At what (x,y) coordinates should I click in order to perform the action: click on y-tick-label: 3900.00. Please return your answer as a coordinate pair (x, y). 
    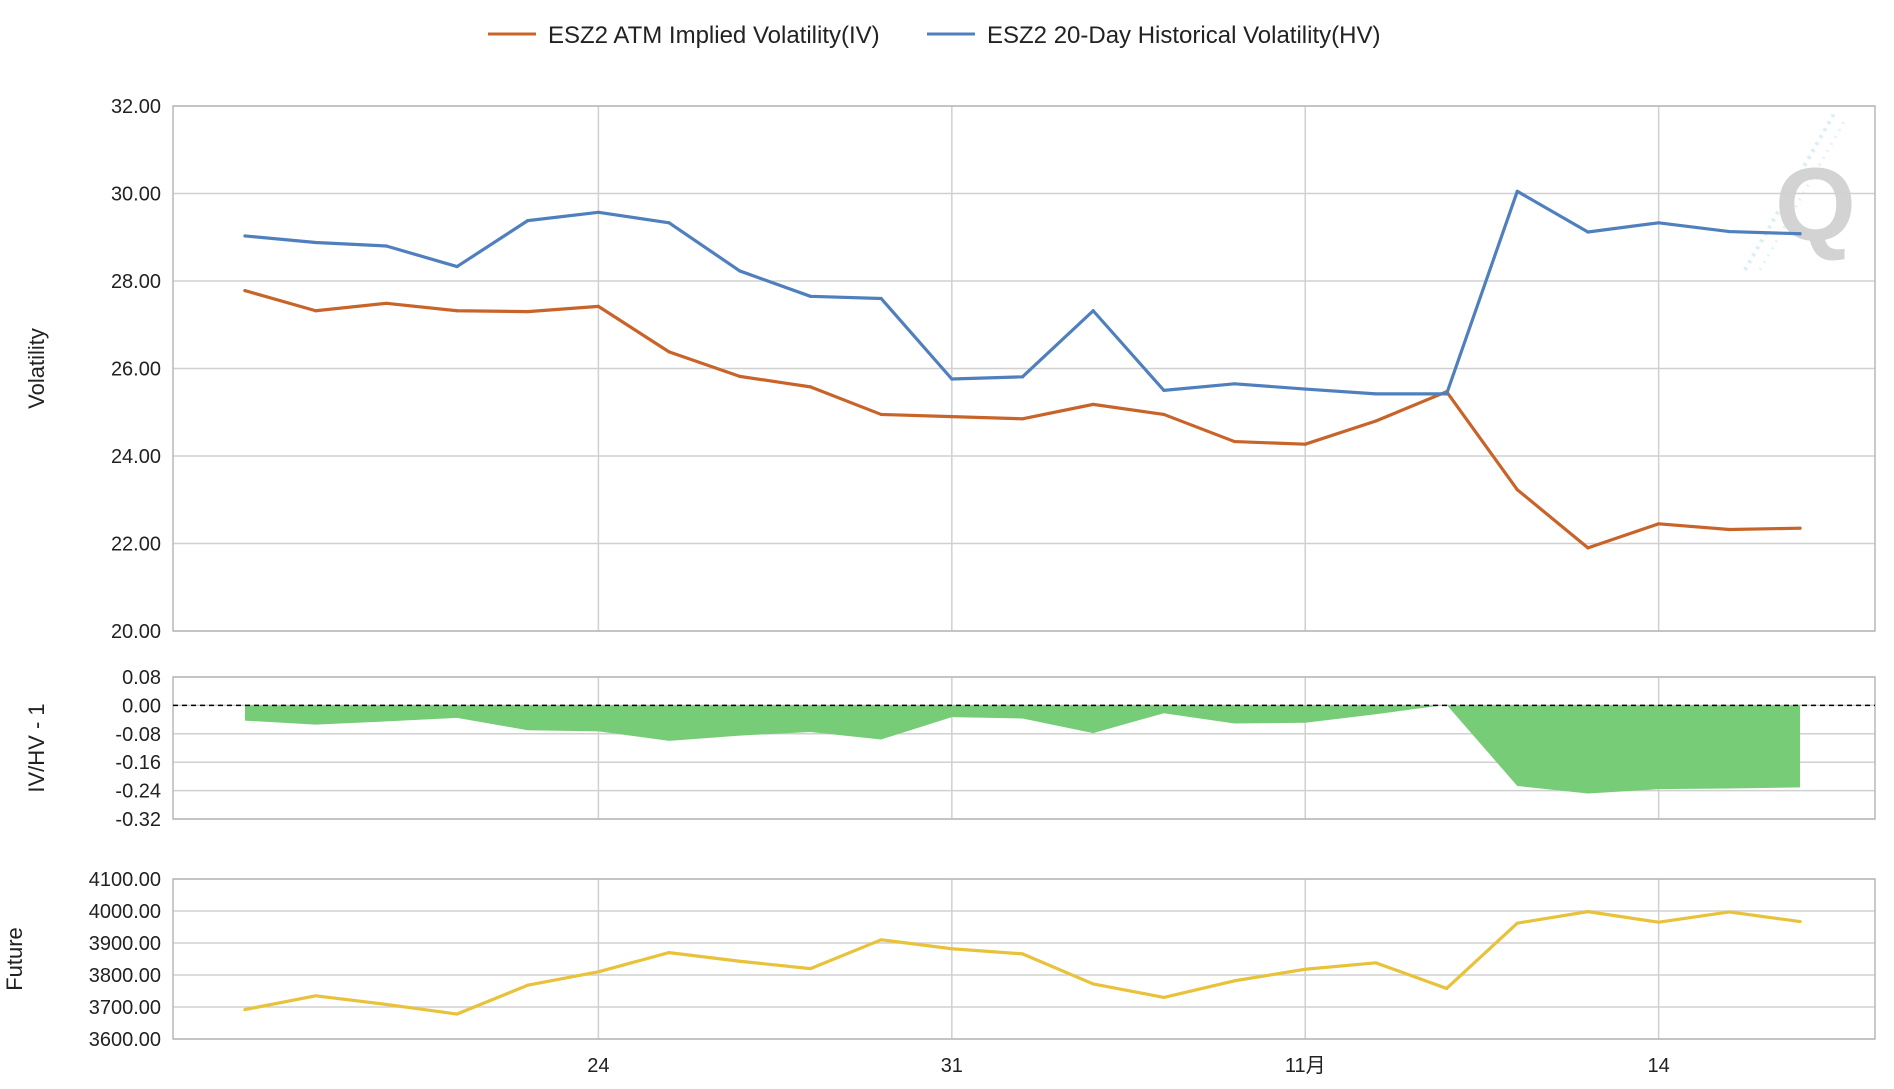
    Looking at the image, I should click on (125, 944).